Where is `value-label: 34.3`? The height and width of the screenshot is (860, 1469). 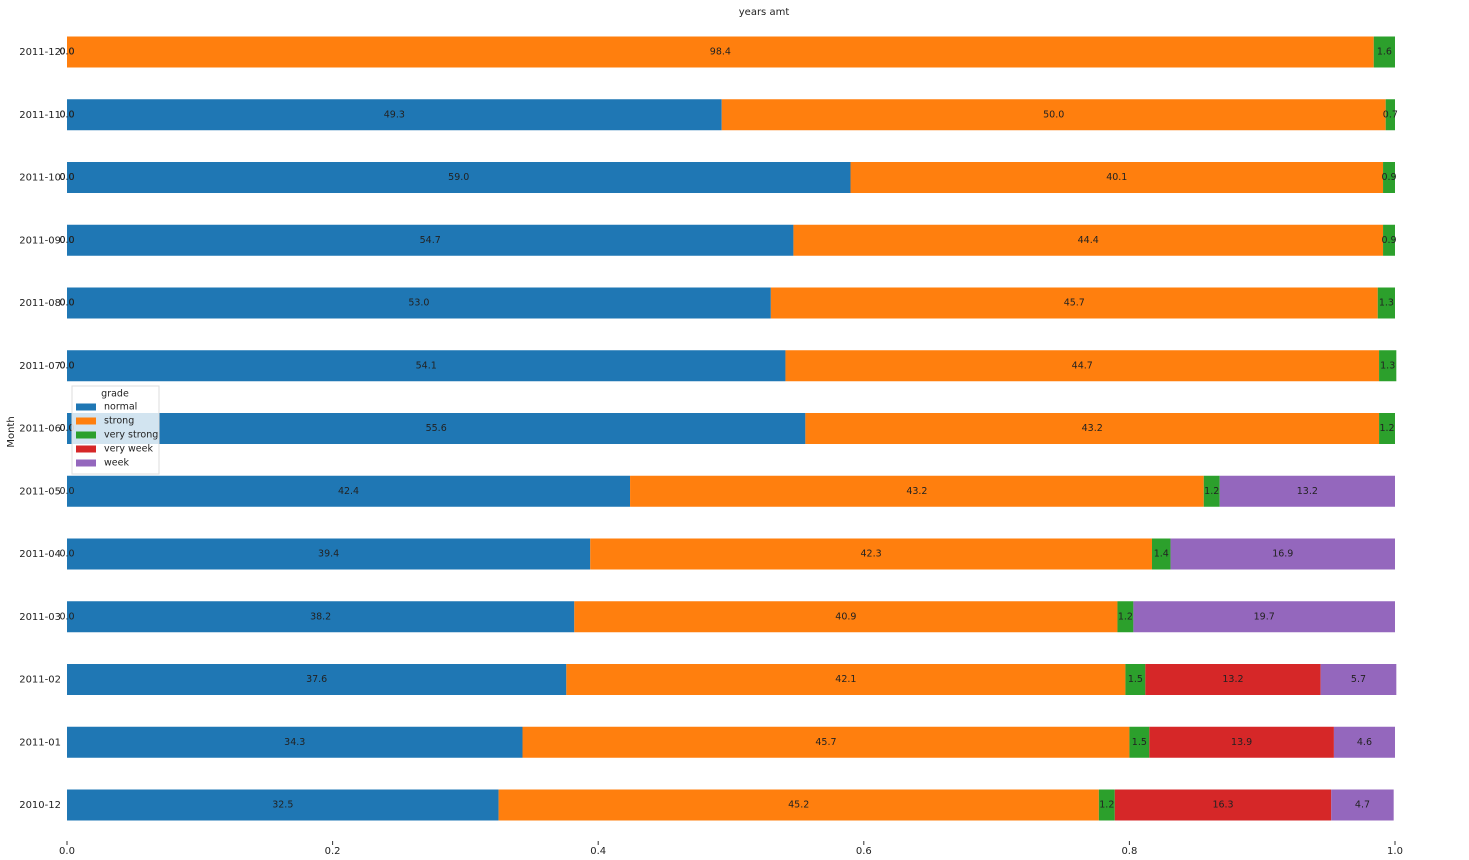
value-label: 34.3 is located at coordinates (294, 742).